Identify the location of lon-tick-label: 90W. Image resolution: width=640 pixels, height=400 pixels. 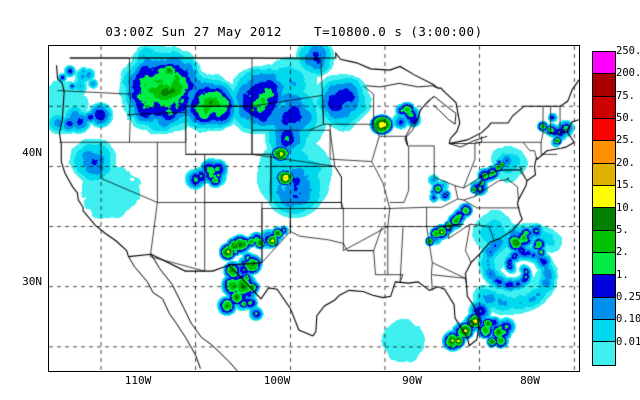
(412, 380).